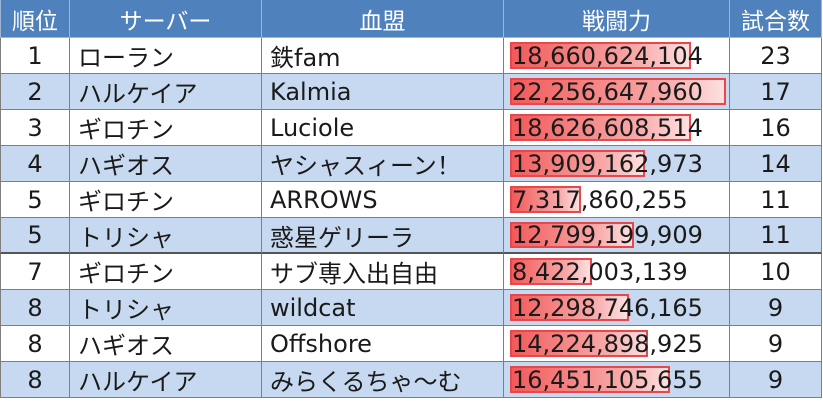 This screenshot has height=406, width=823. I want to click on games-cell: 10, so click(776, 272).